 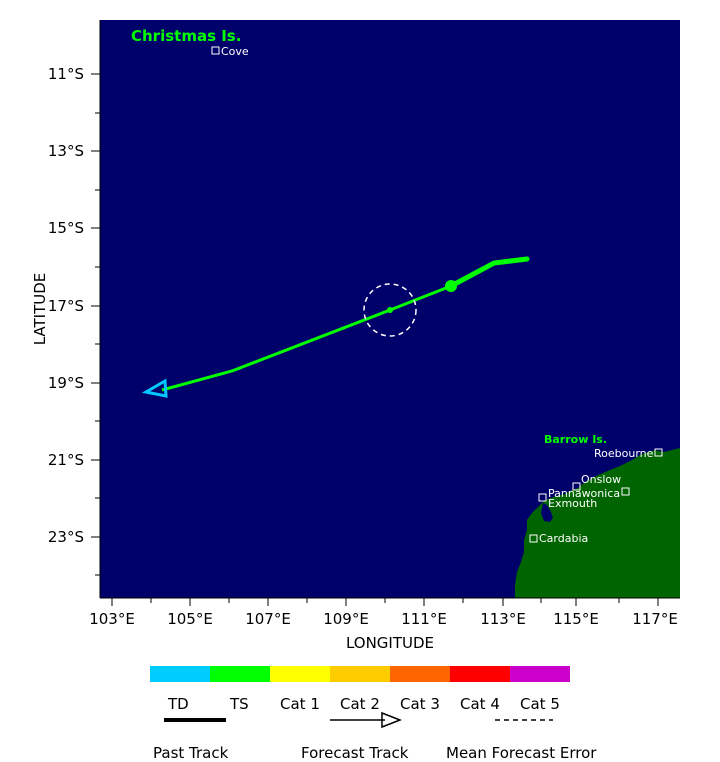 What do you see at coordinates (624, 453) in the screenshot?
I see `roebourne-label: Roebourne` at bounding box center [624, 453].